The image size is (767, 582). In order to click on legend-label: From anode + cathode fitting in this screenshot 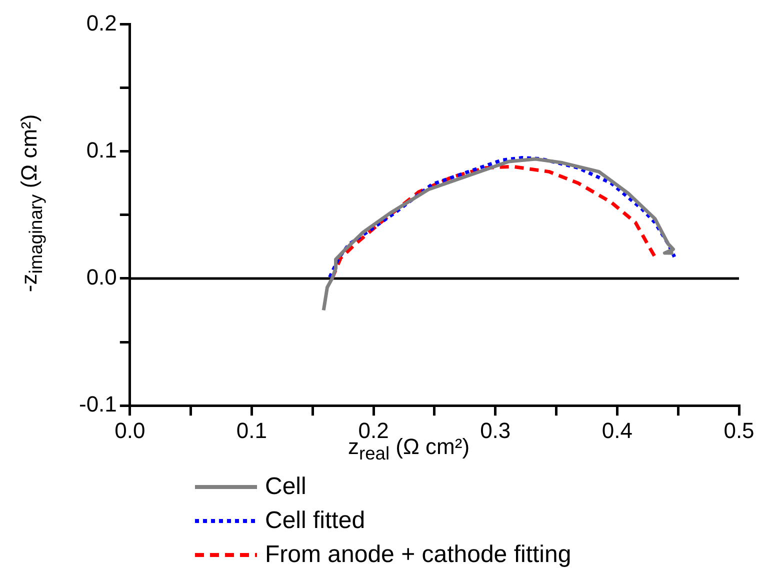, I will do `click(418, 555)`.